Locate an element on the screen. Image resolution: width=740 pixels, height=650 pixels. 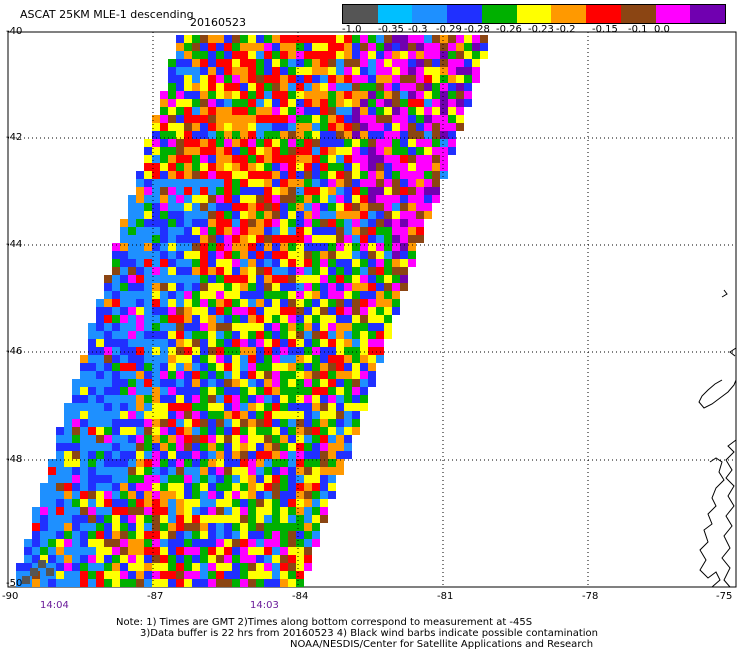
latitude-tick-label: -50 is located at coordinates (14, 583).